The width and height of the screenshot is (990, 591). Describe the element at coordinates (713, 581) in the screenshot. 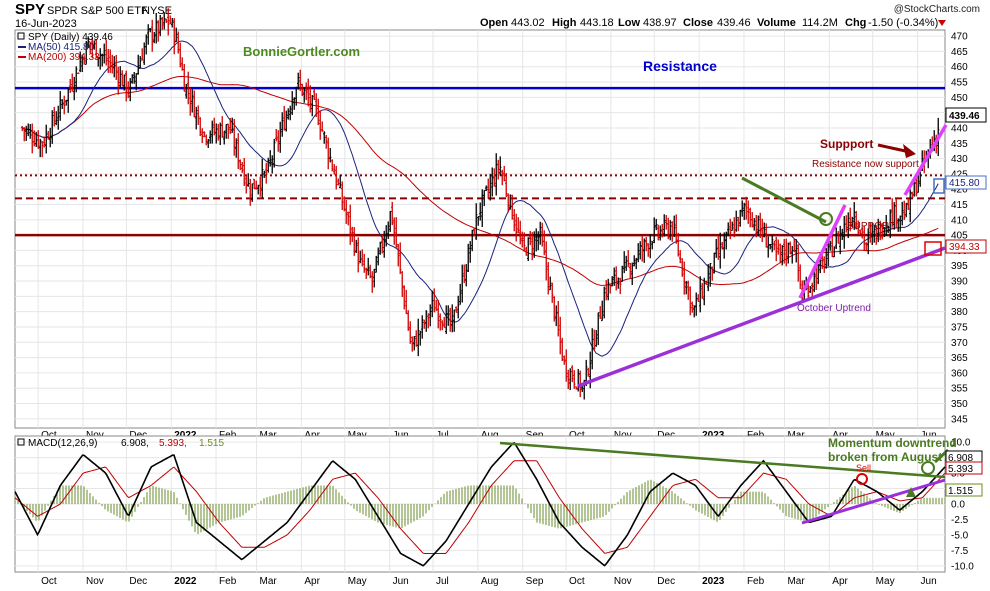

I see `macd-x-tick-label: 2023` at that location.